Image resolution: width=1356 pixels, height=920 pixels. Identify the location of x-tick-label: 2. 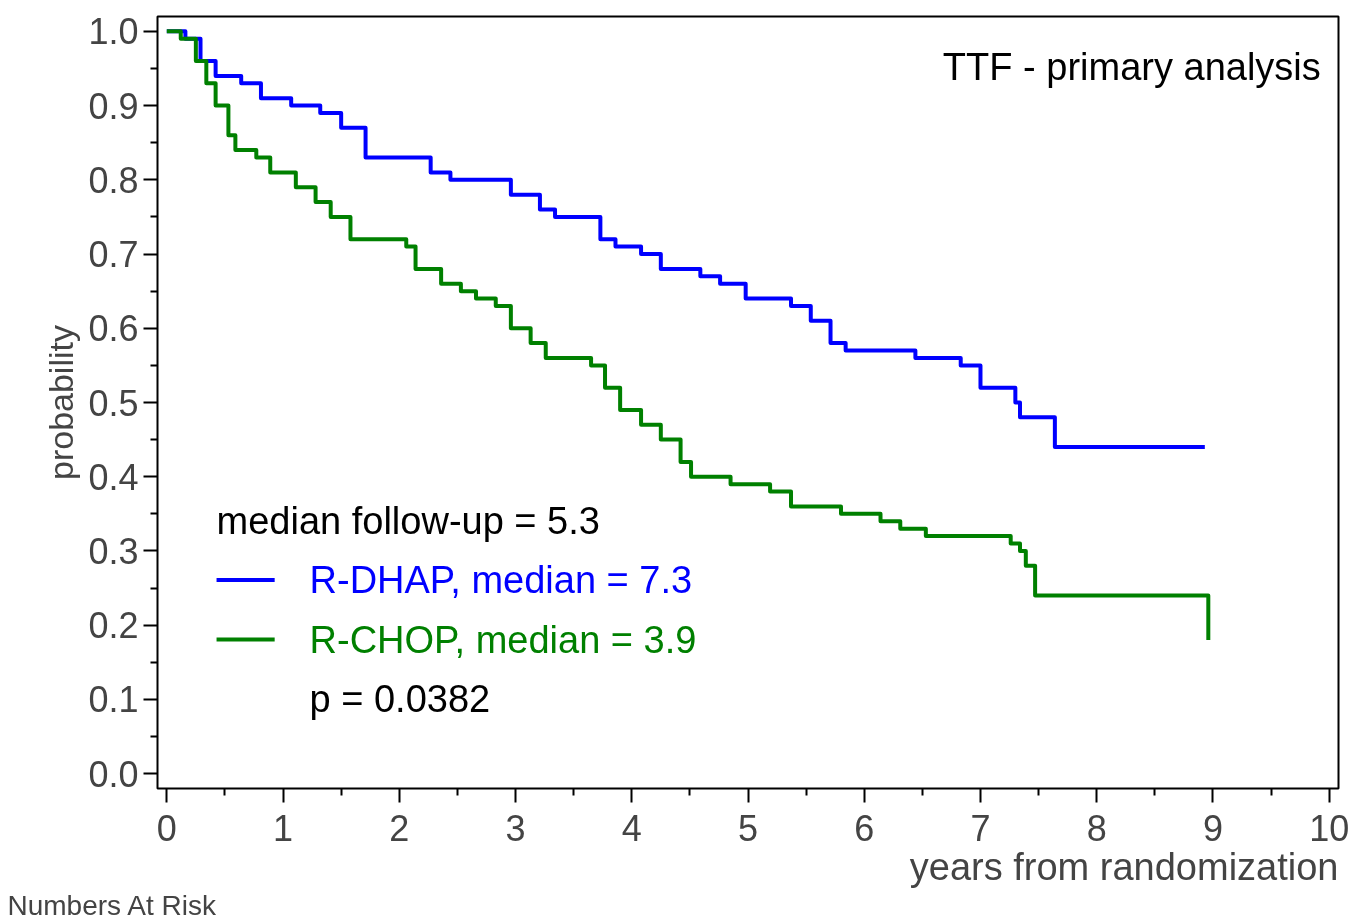
(399, 828).